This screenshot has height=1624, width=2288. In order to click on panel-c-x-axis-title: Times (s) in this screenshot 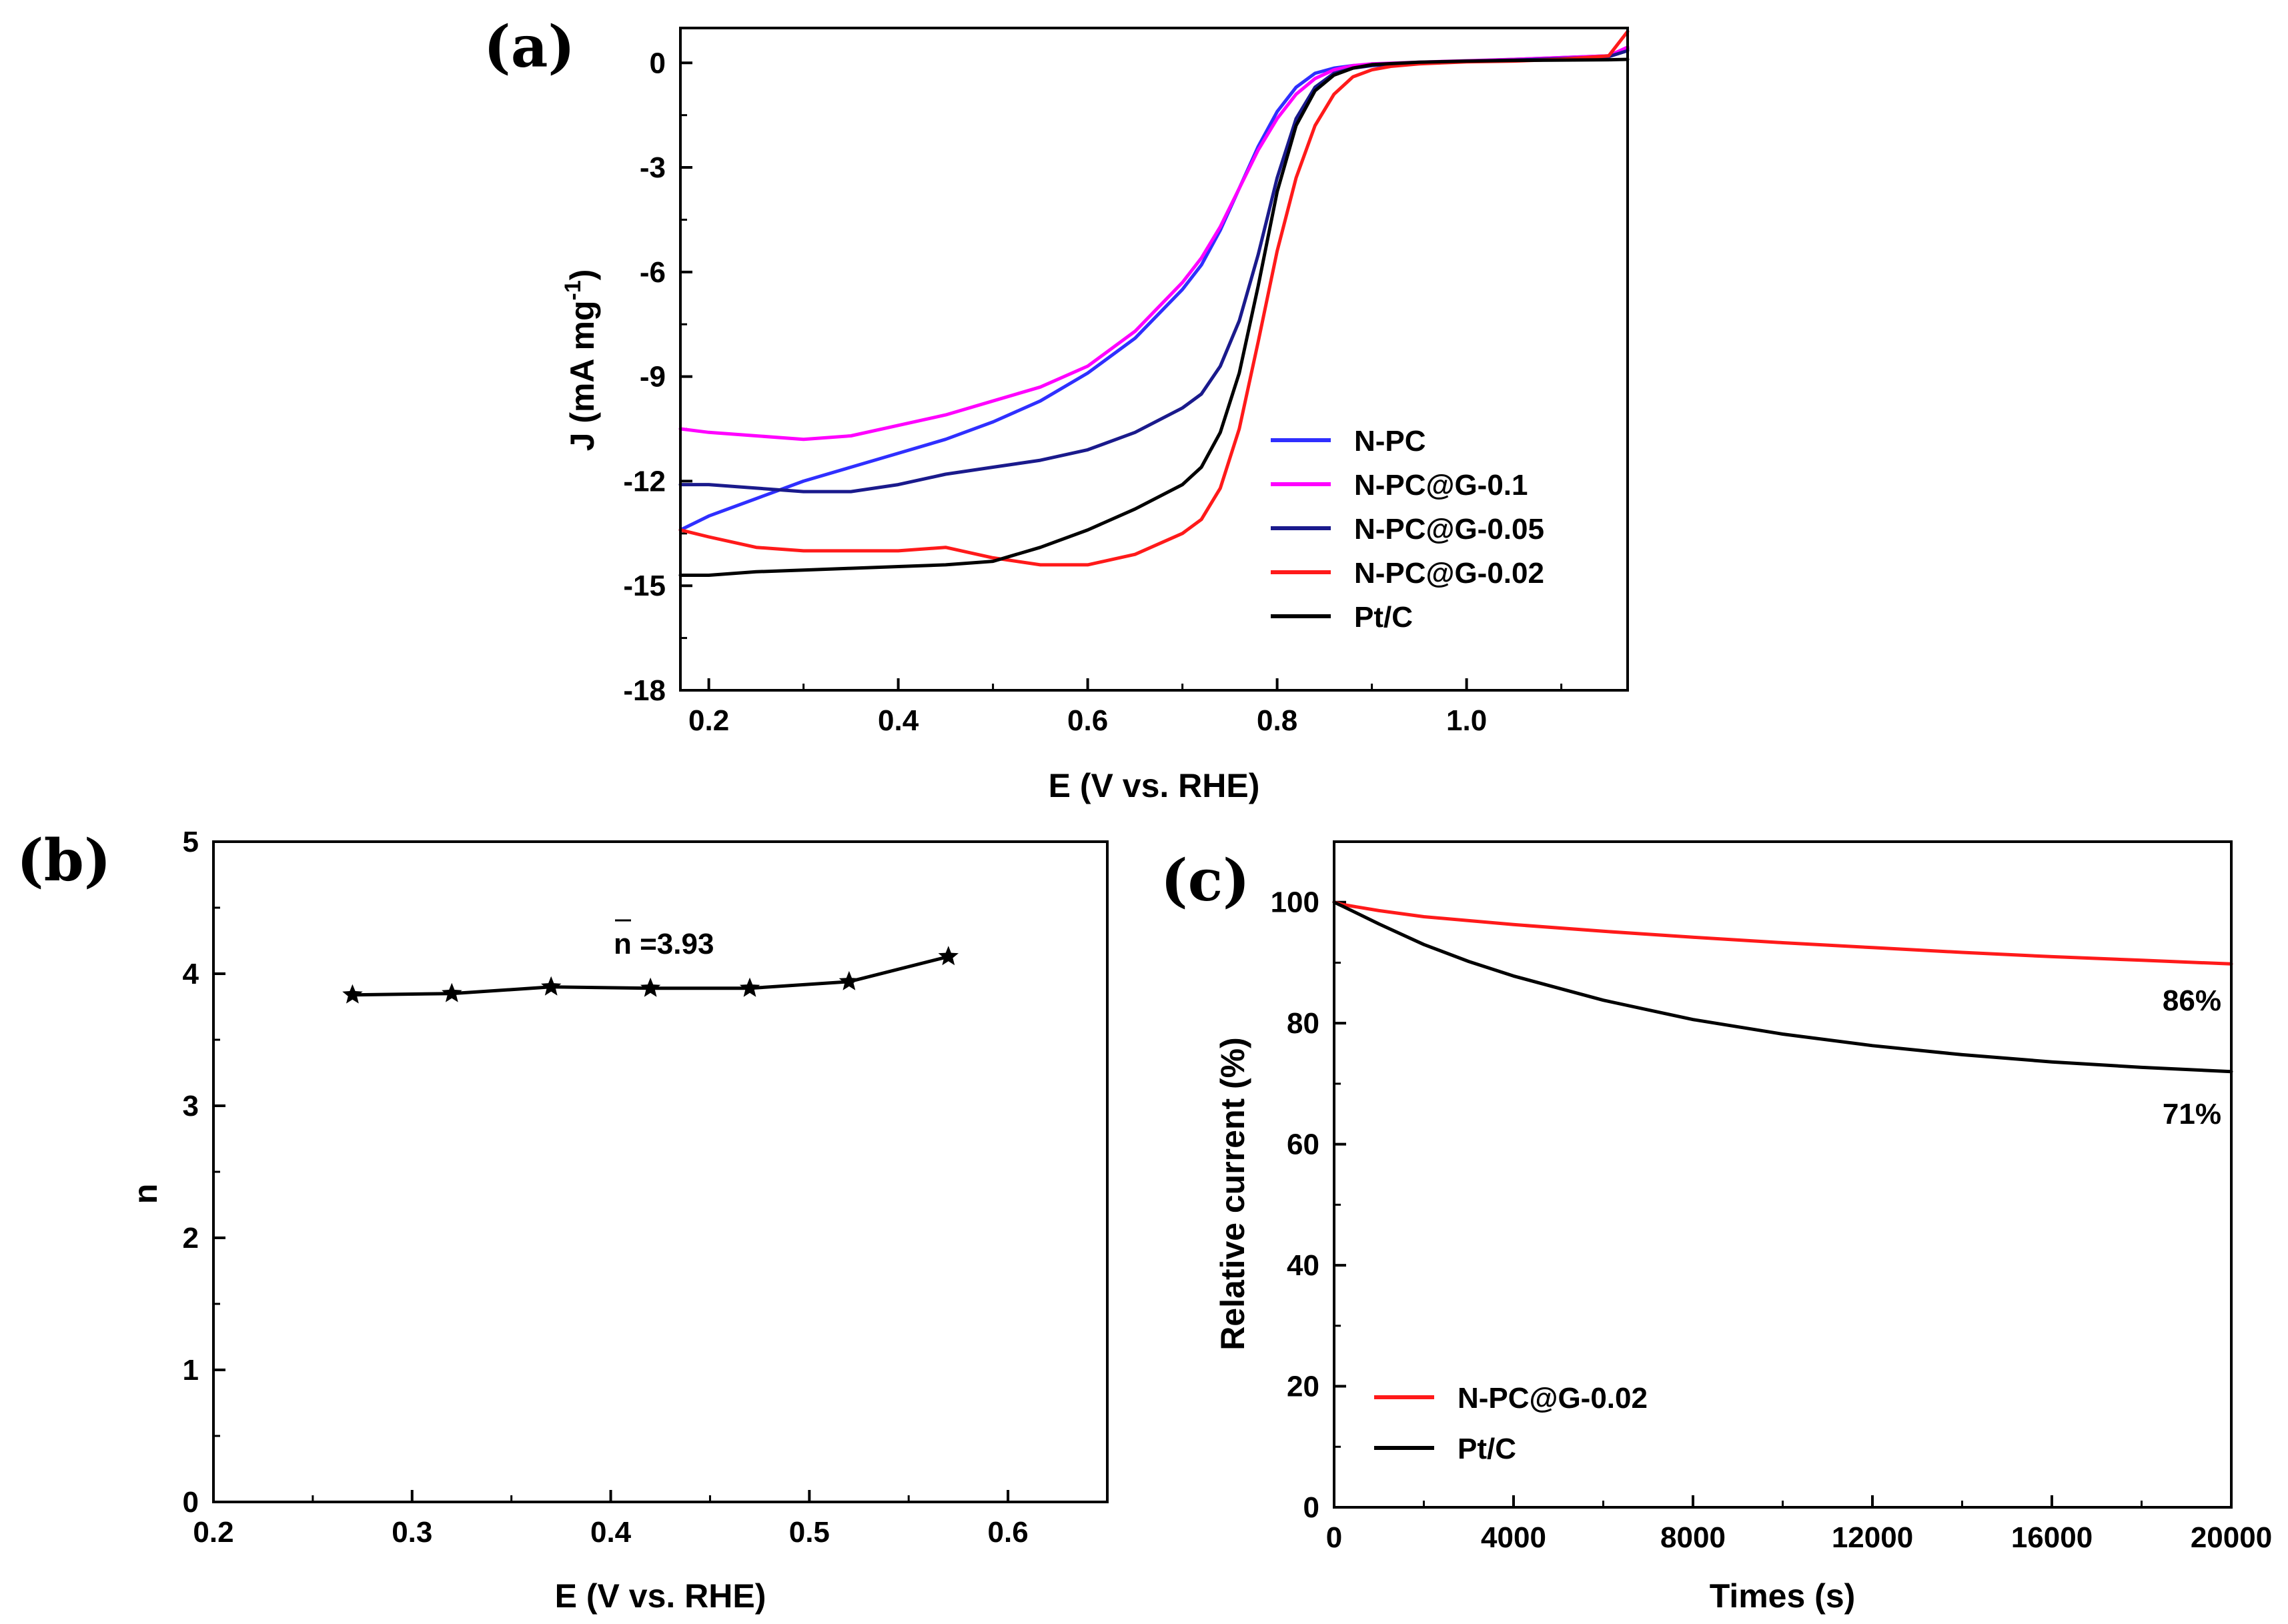, I will do `click(1783, 1596)`.